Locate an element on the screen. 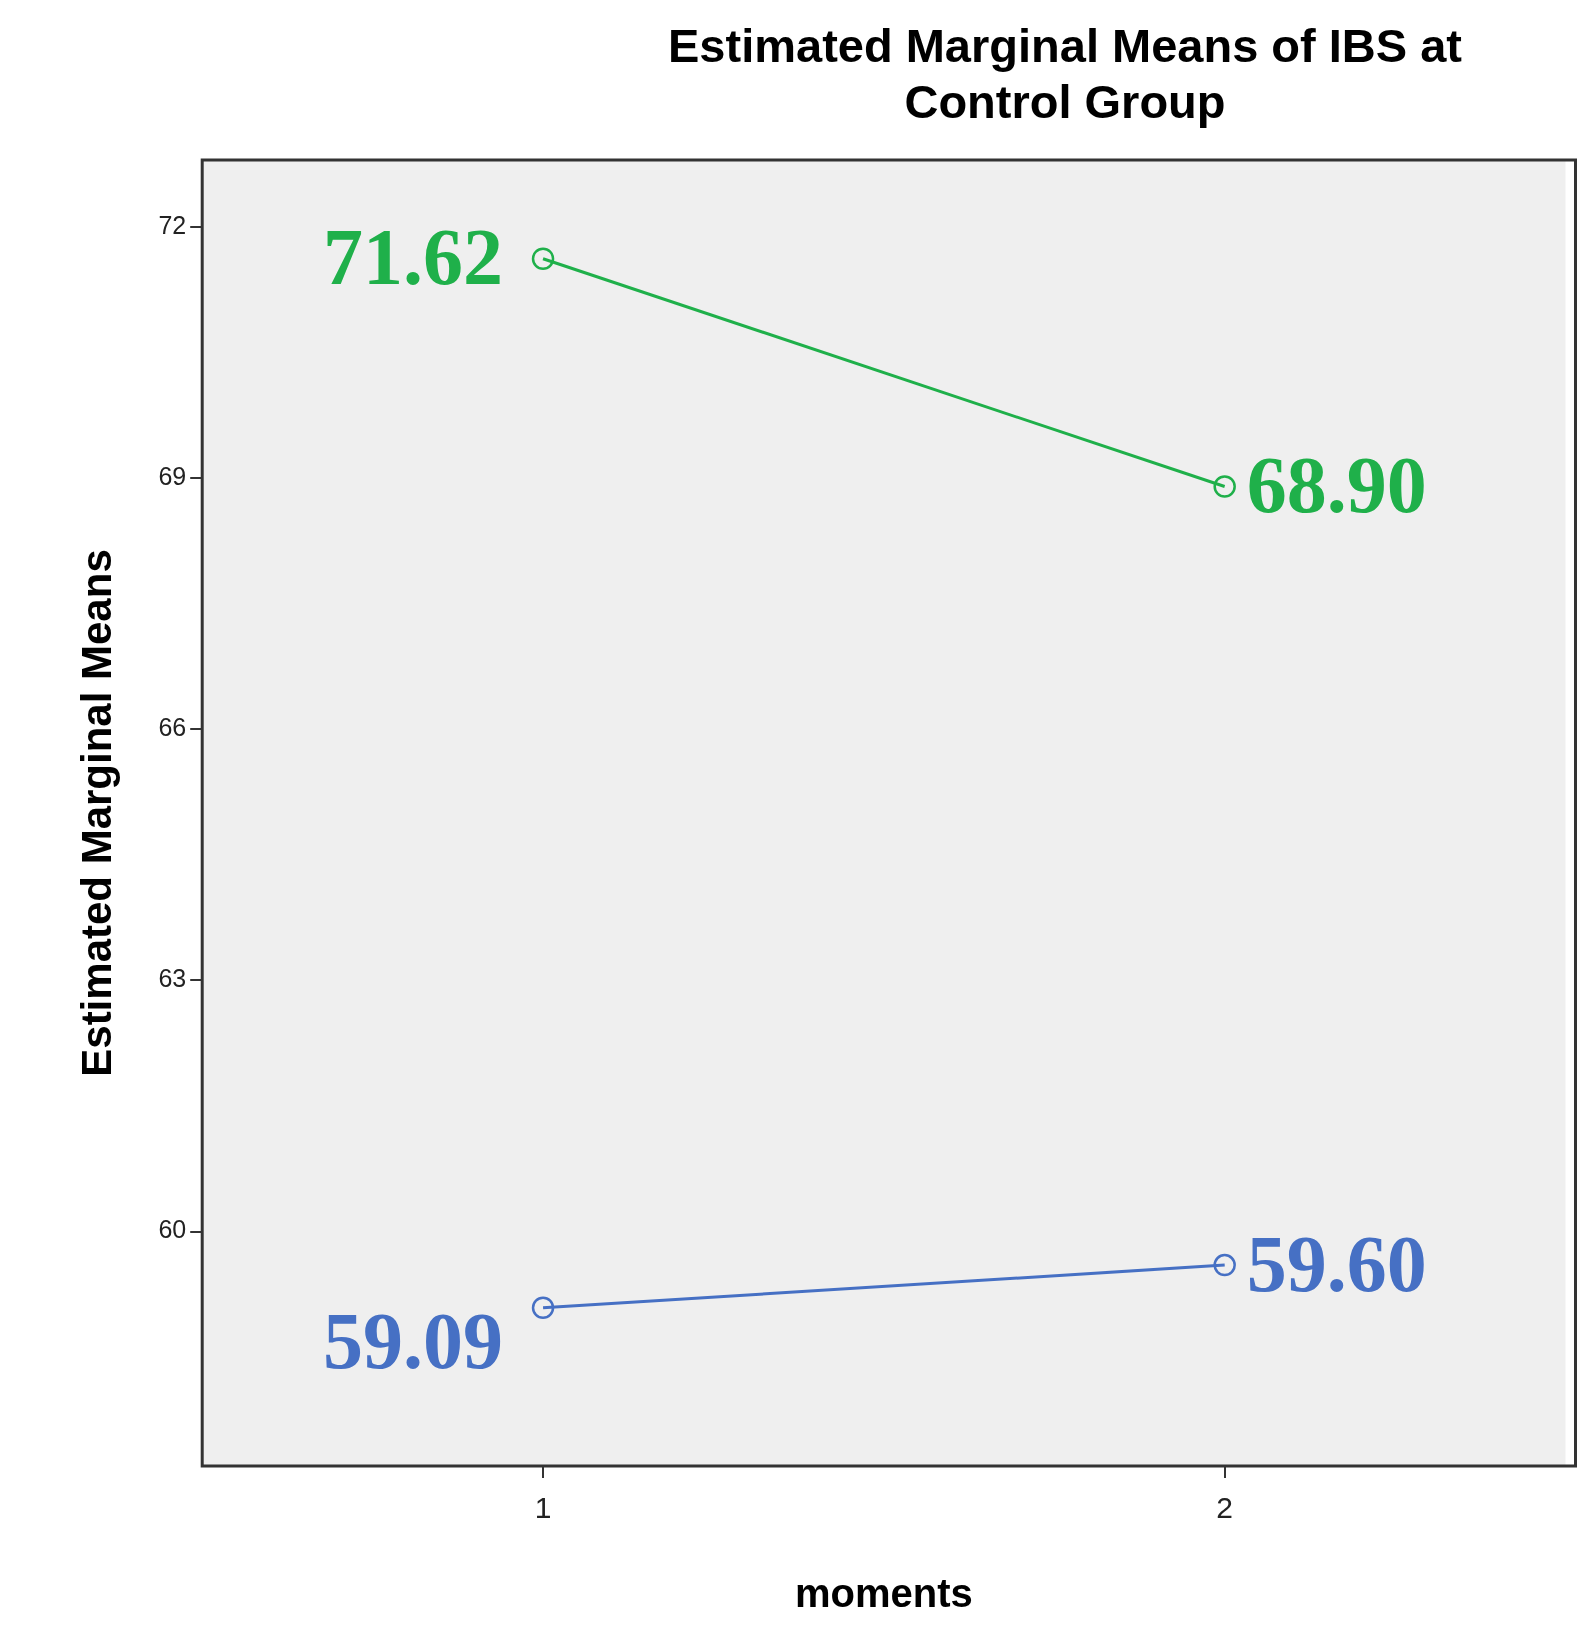 The image size is (1578, 1634). x-tick-label: 2 is located at coordinates (1225, 1508).